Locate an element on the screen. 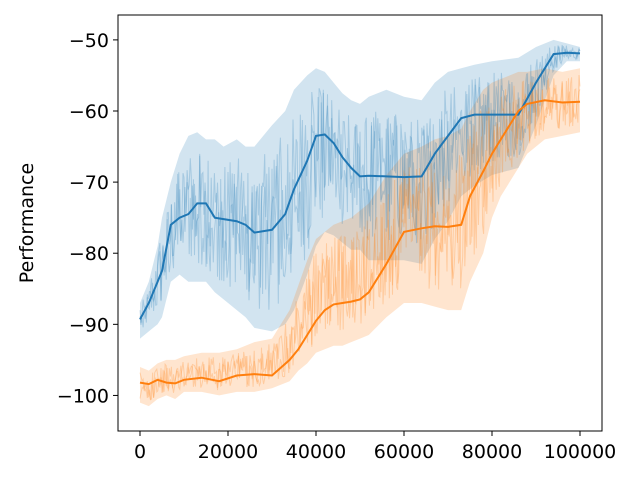 The height and width of the screenshot is (480, 640). x-tick-label: 100000 is located at coordinates (580, 452).